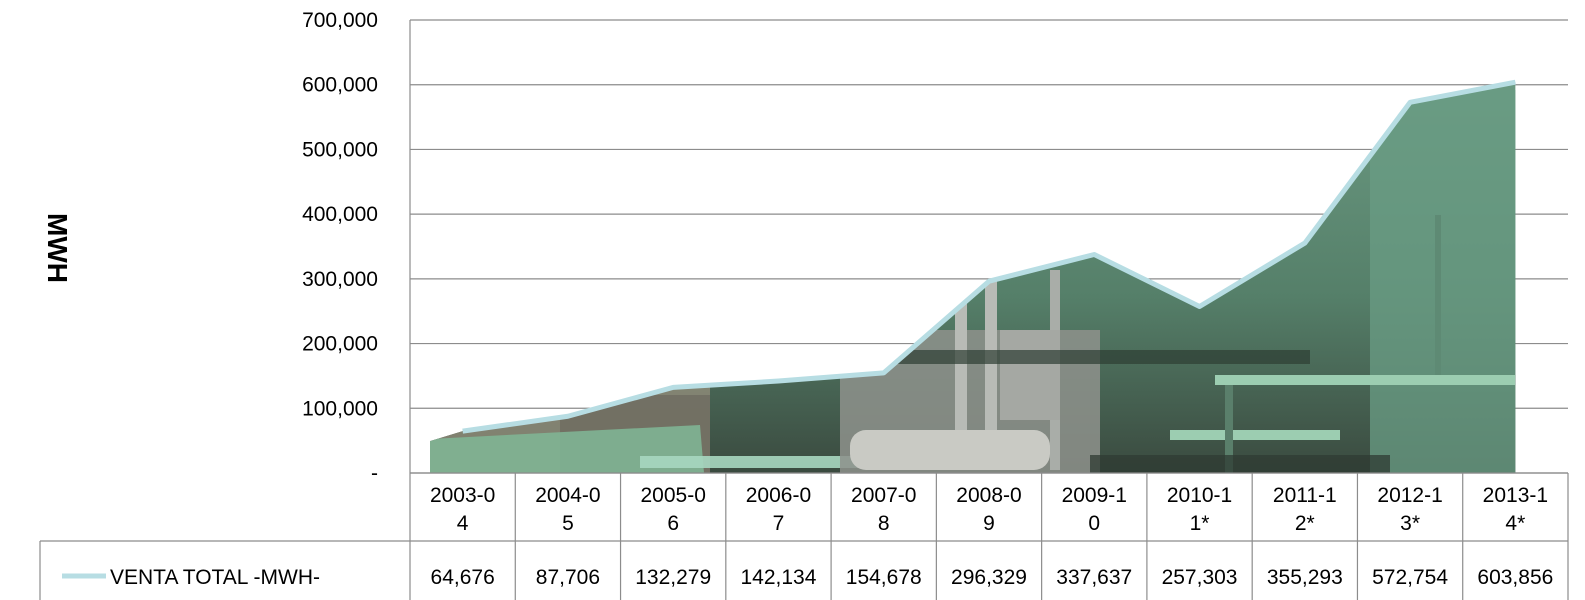  What do you see at coordinates (462, 509) in the screenshot?
I see `category-label: 2003-0 4` at bounding box center [462, 509].